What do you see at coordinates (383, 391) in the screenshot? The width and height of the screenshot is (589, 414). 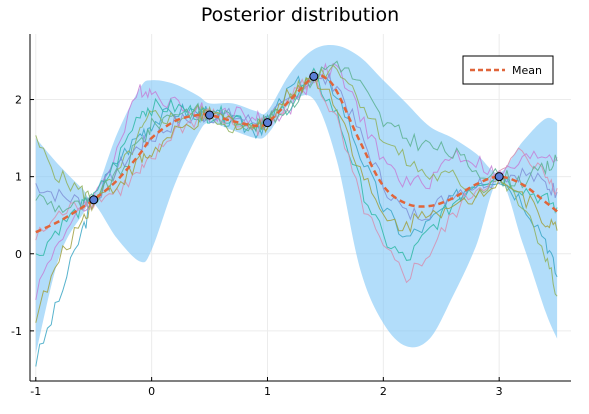 I see `x-tick-label: 2` at bounding box center [383, 391].